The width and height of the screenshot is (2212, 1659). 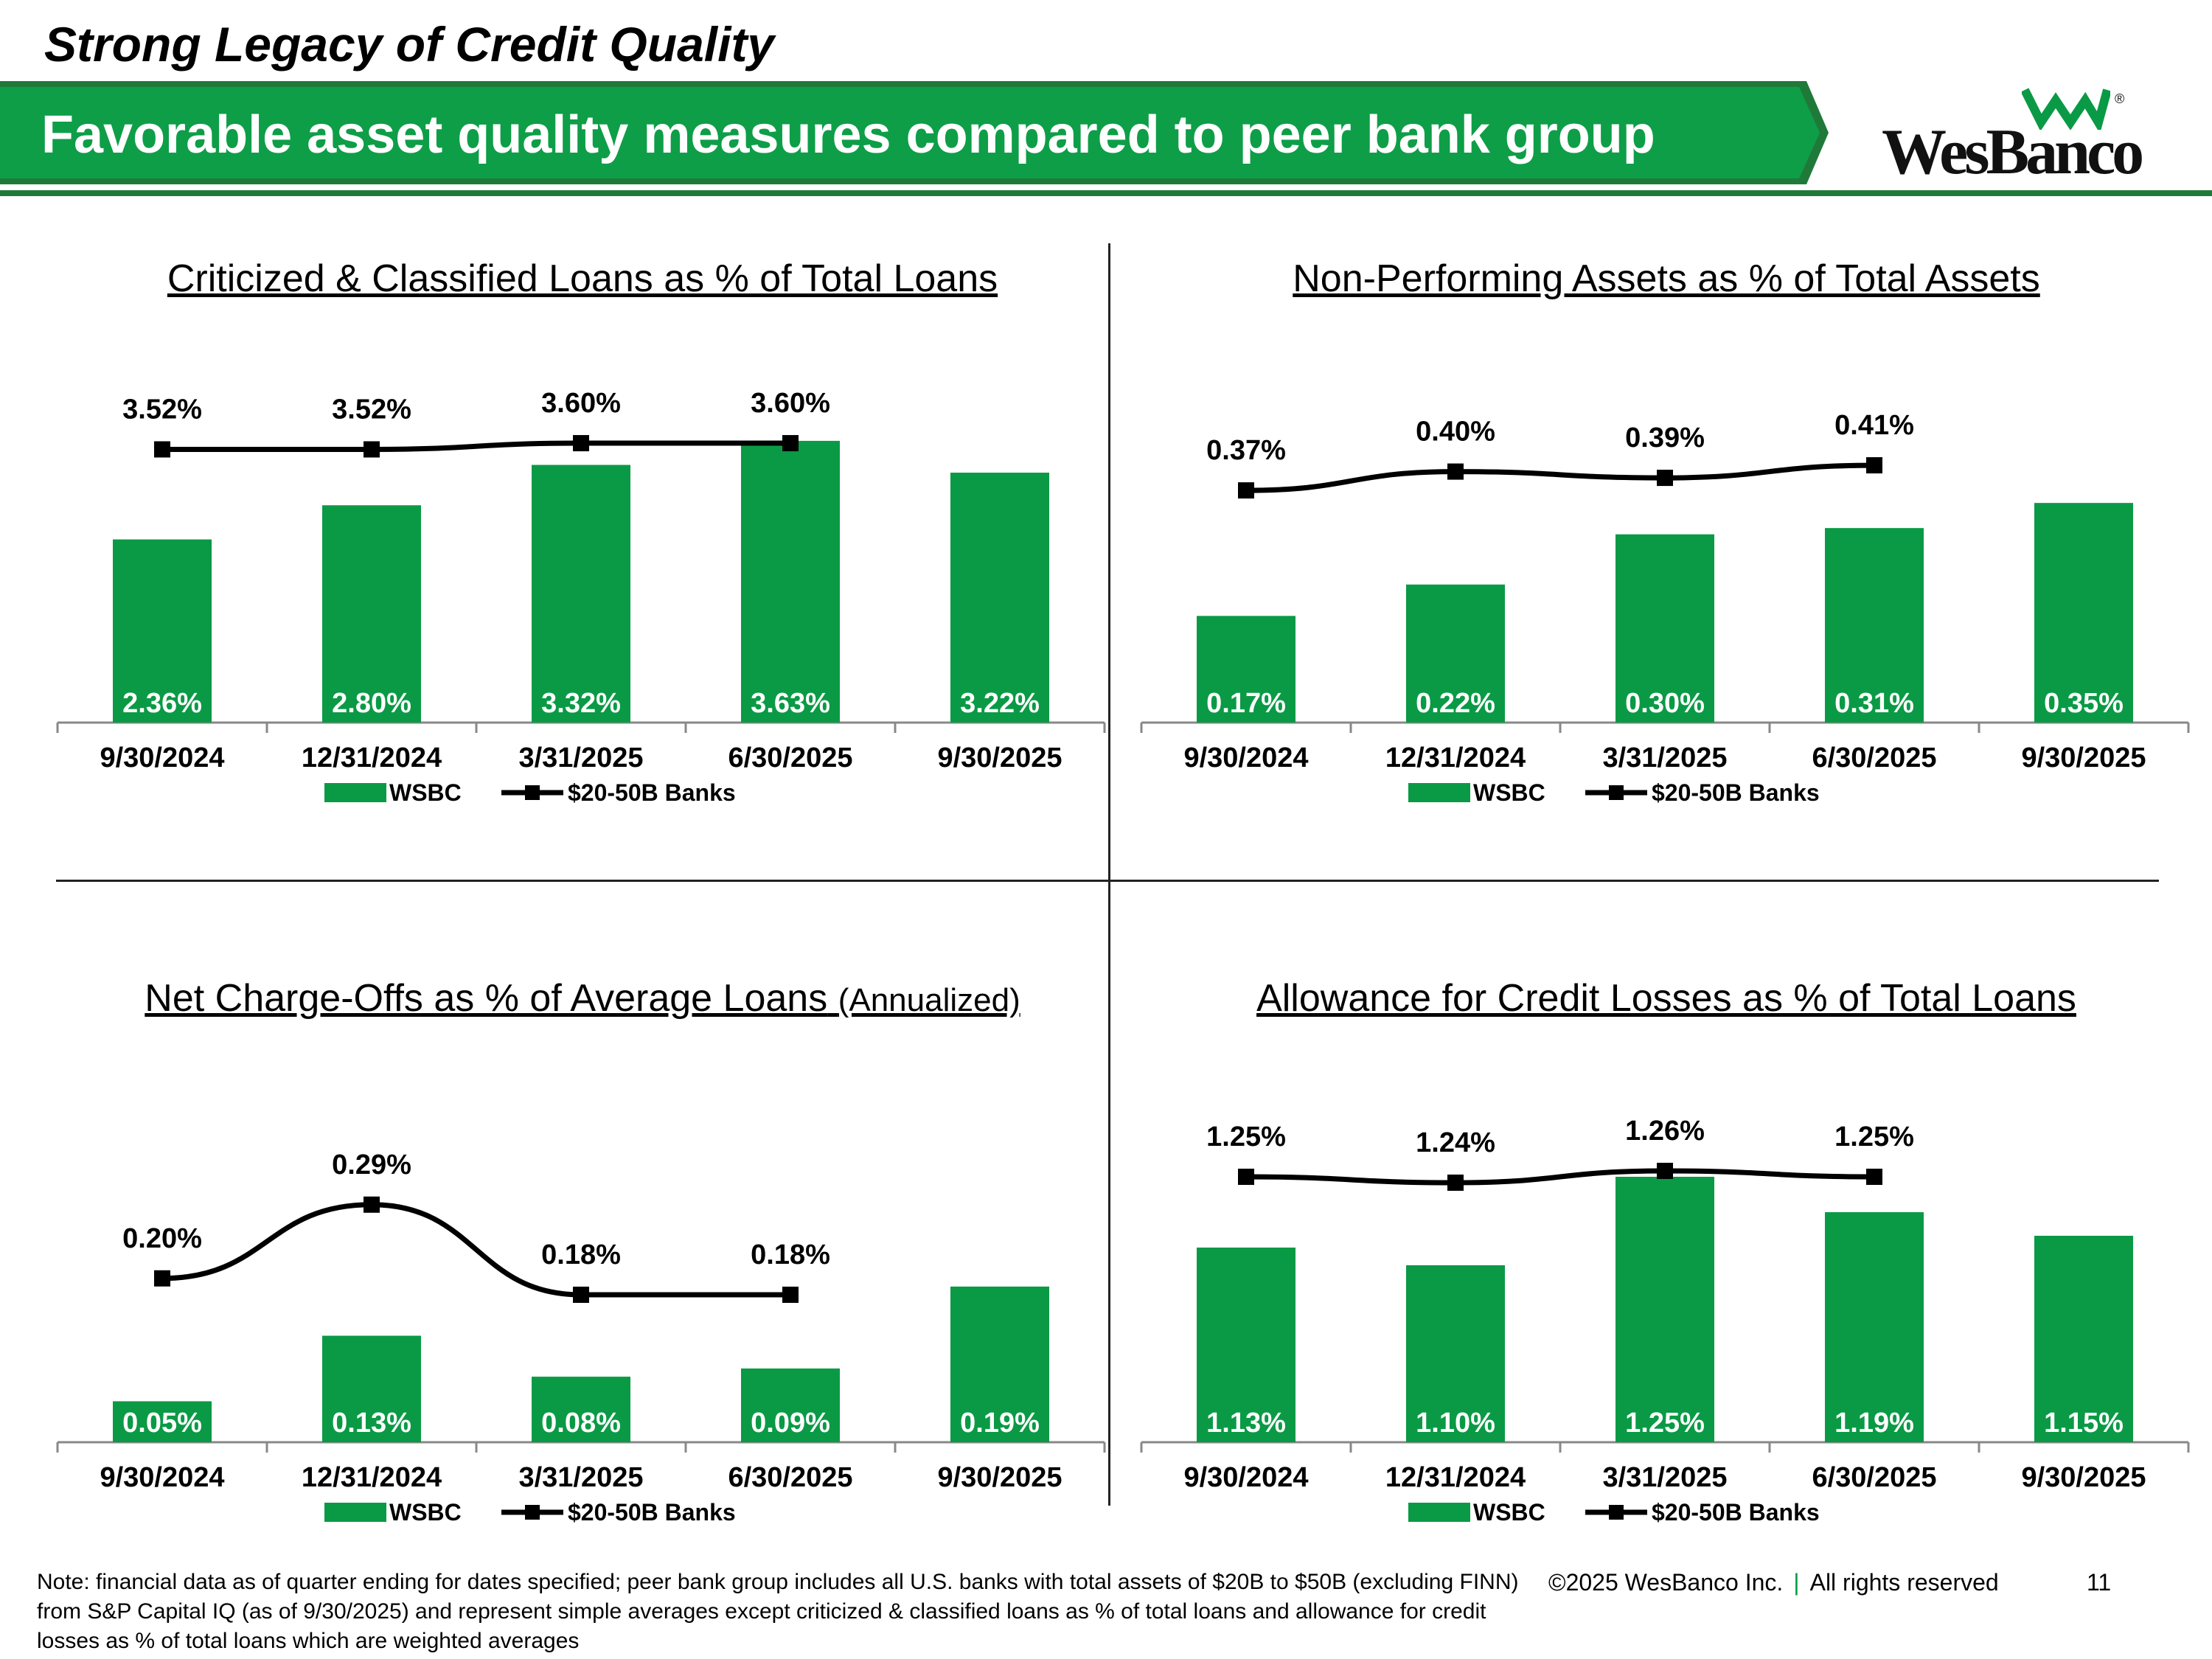 What do you see at coordinates (1665, 1131) in the screenshot?
I see `line-data-label: 1.26%` at bounding box center [1665, 1131].